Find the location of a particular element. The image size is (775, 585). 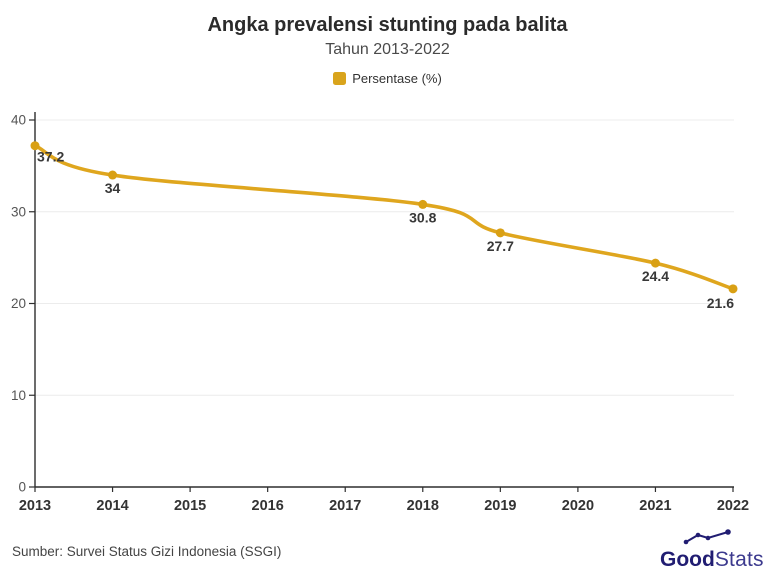

x-tick-label: 2021 is located at coordinates (655, 506).